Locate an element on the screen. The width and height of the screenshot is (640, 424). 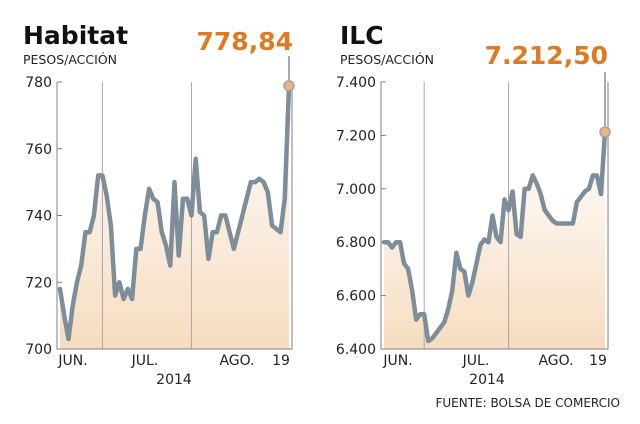
habitat-x-tick-label-3: 19 is located at coordinates (281, 361).